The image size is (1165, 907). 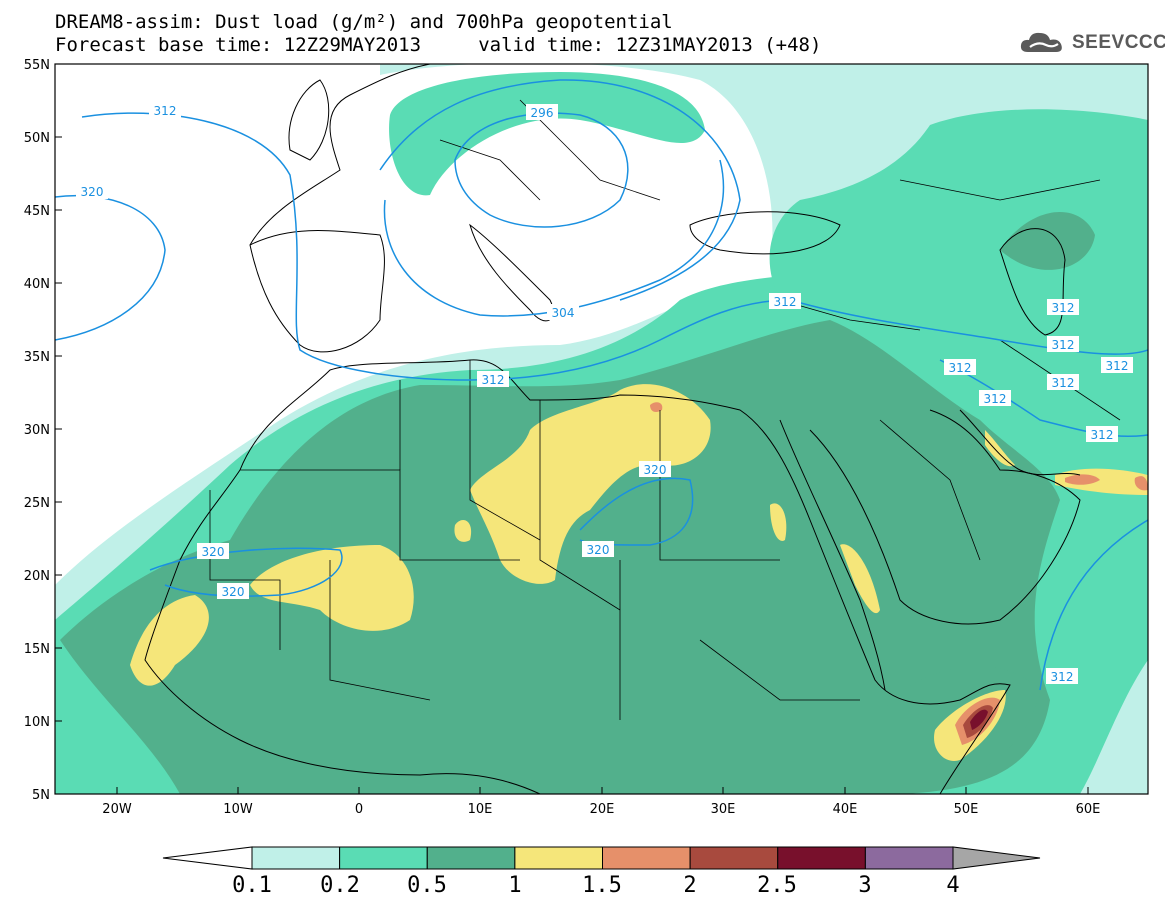 I want to click on britain-coast, so click(x=309, y=120).